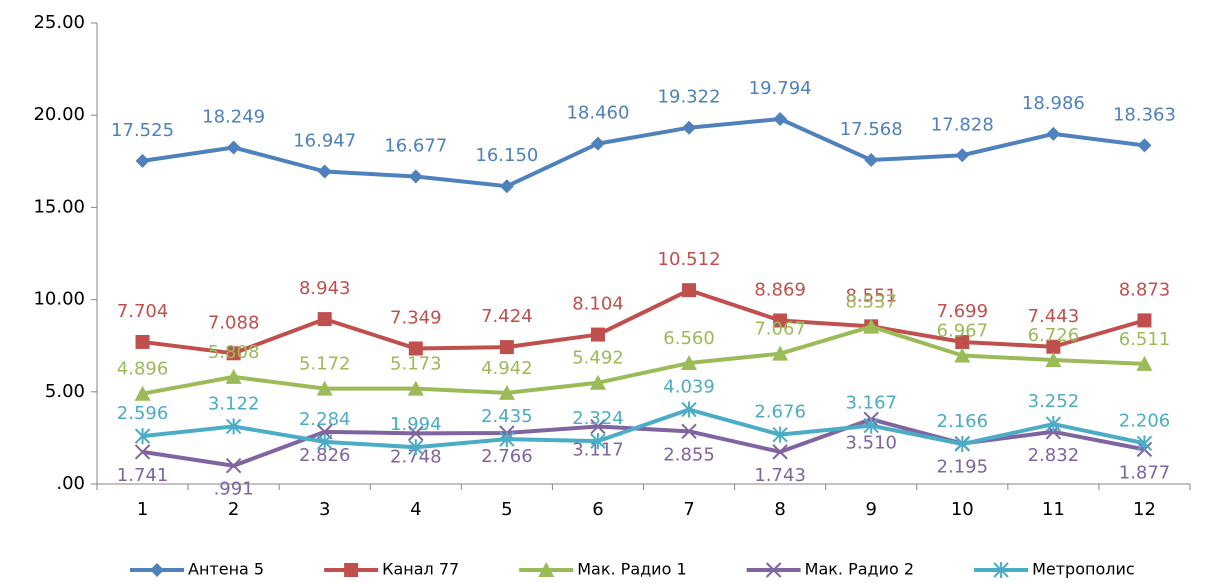 This screenshot has height=582, width=1222. What do you see at coordinates (689, 387) in the screenshot?
I see `data-label: 4.039` at bounding box center [689, 387].